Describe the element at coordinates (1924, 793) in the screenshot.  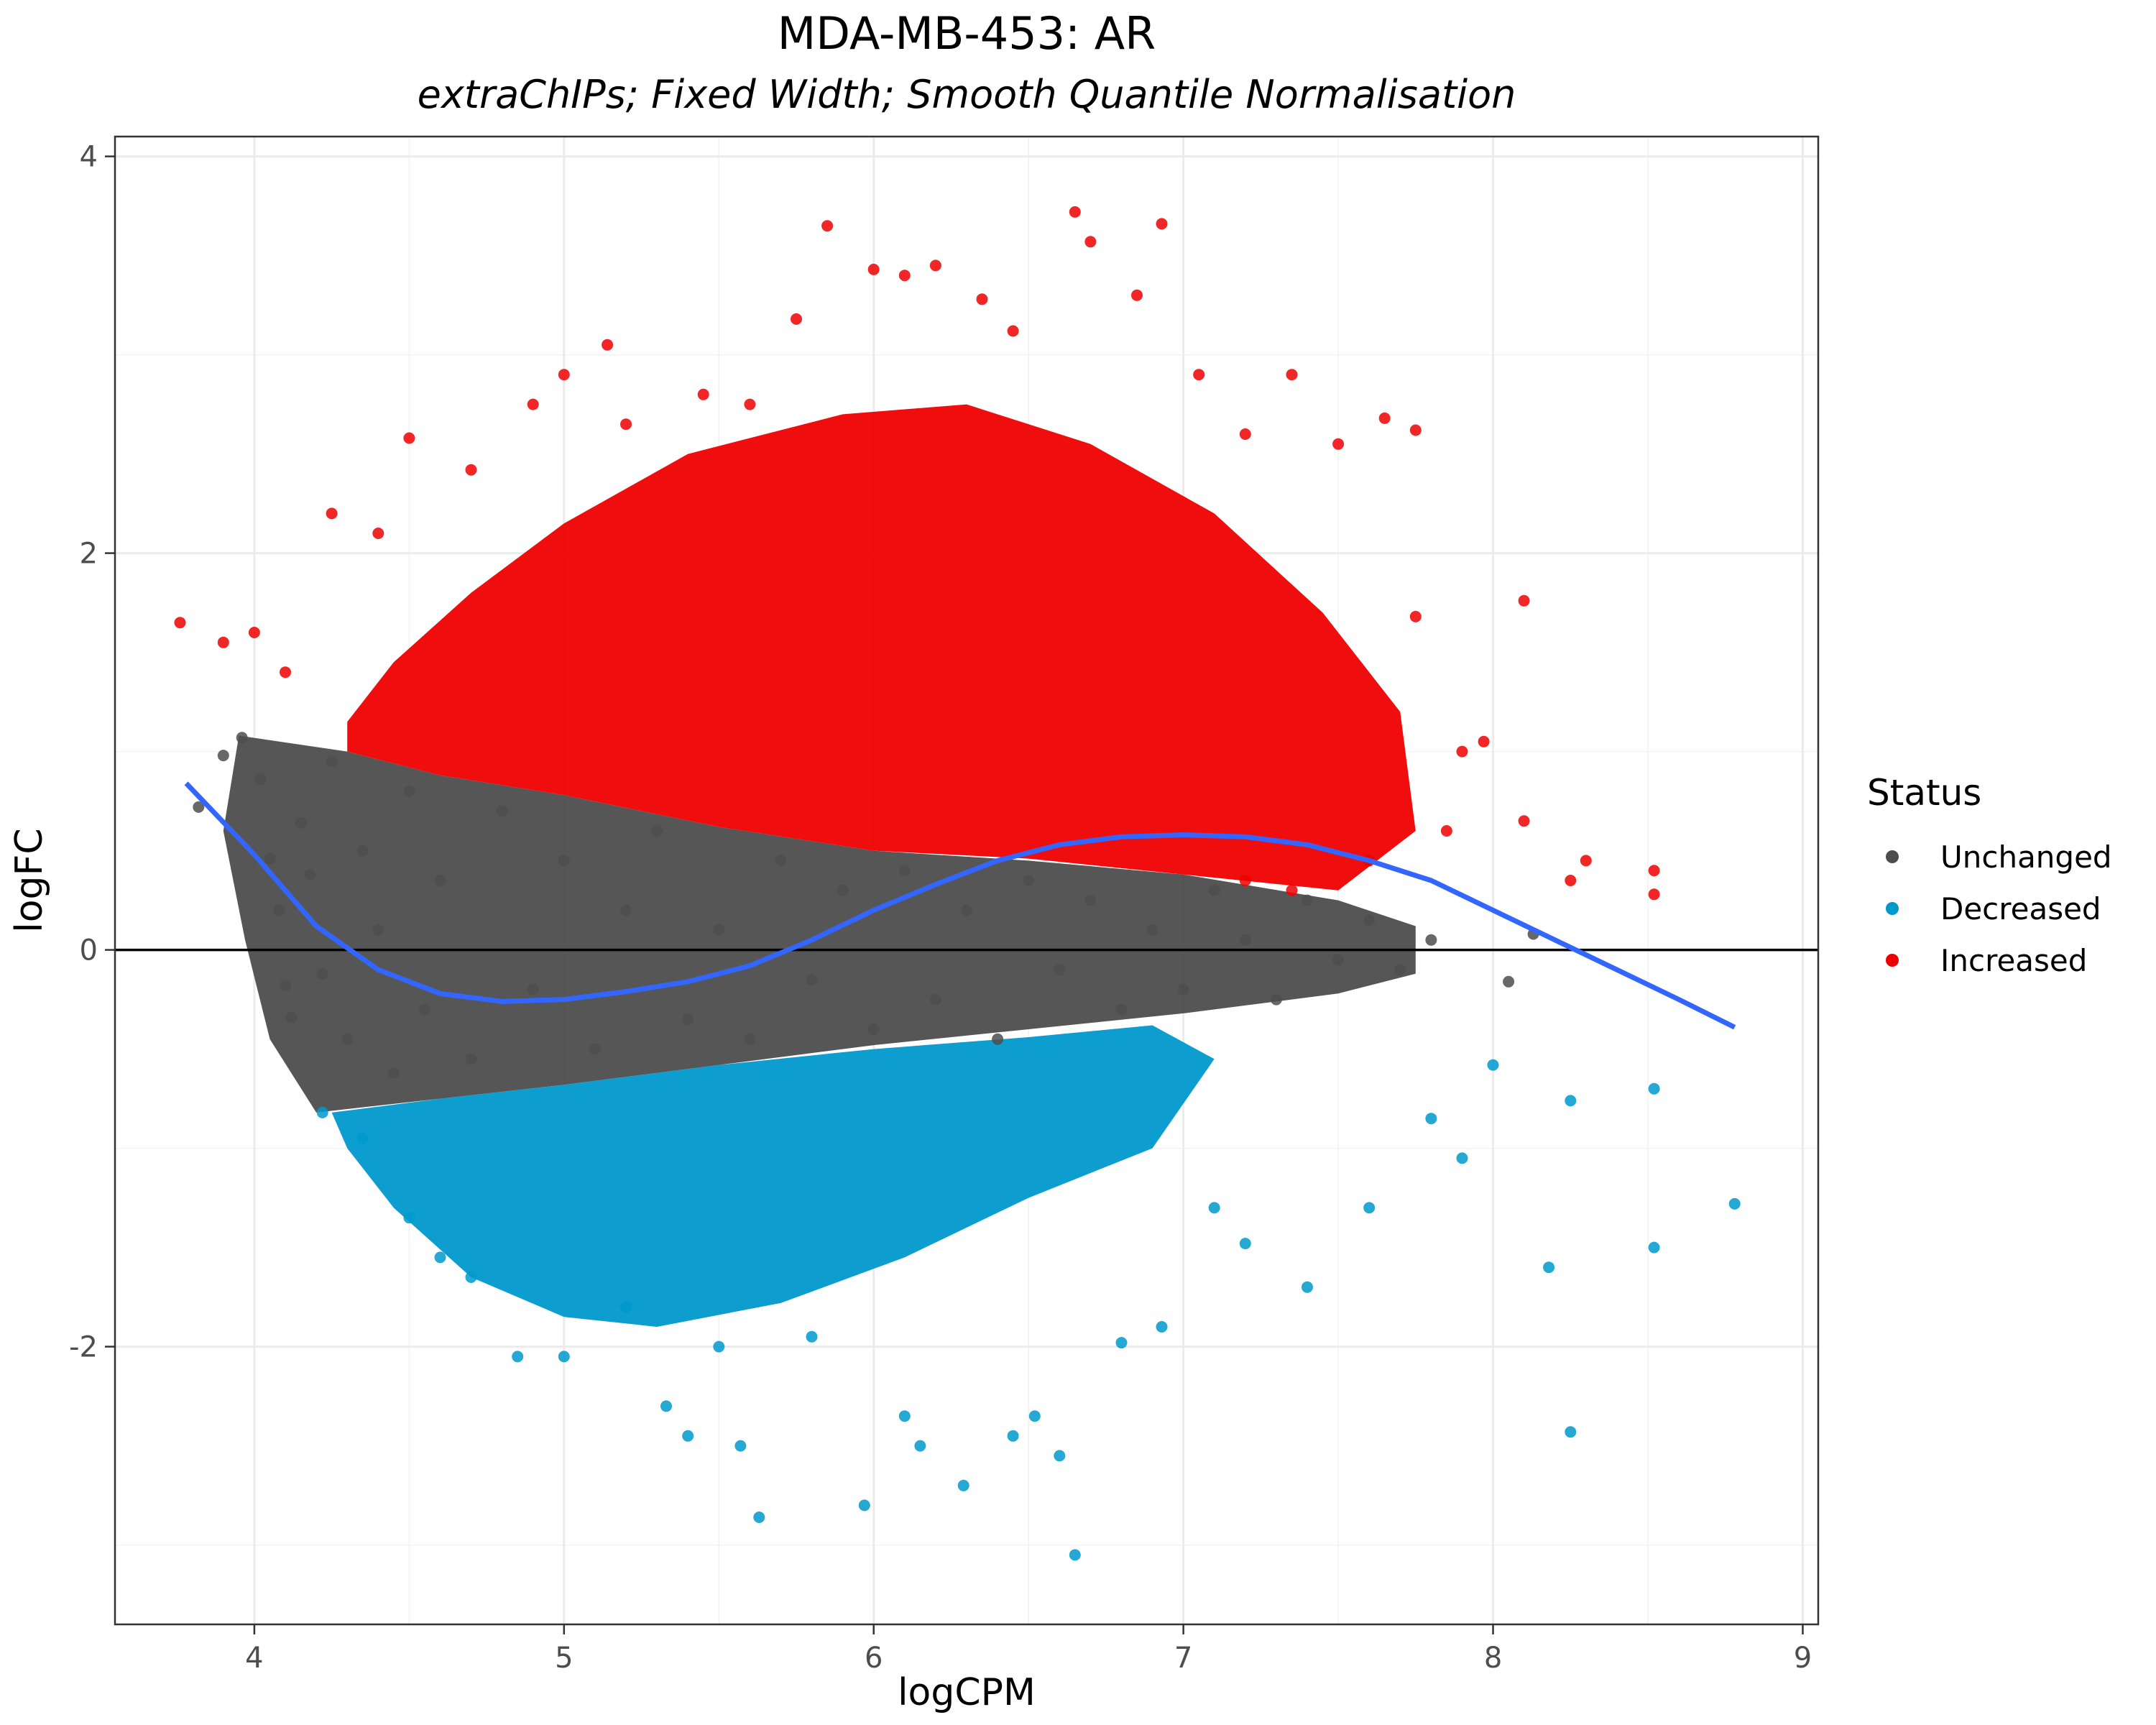
I see `legend-title: Status` at that location.